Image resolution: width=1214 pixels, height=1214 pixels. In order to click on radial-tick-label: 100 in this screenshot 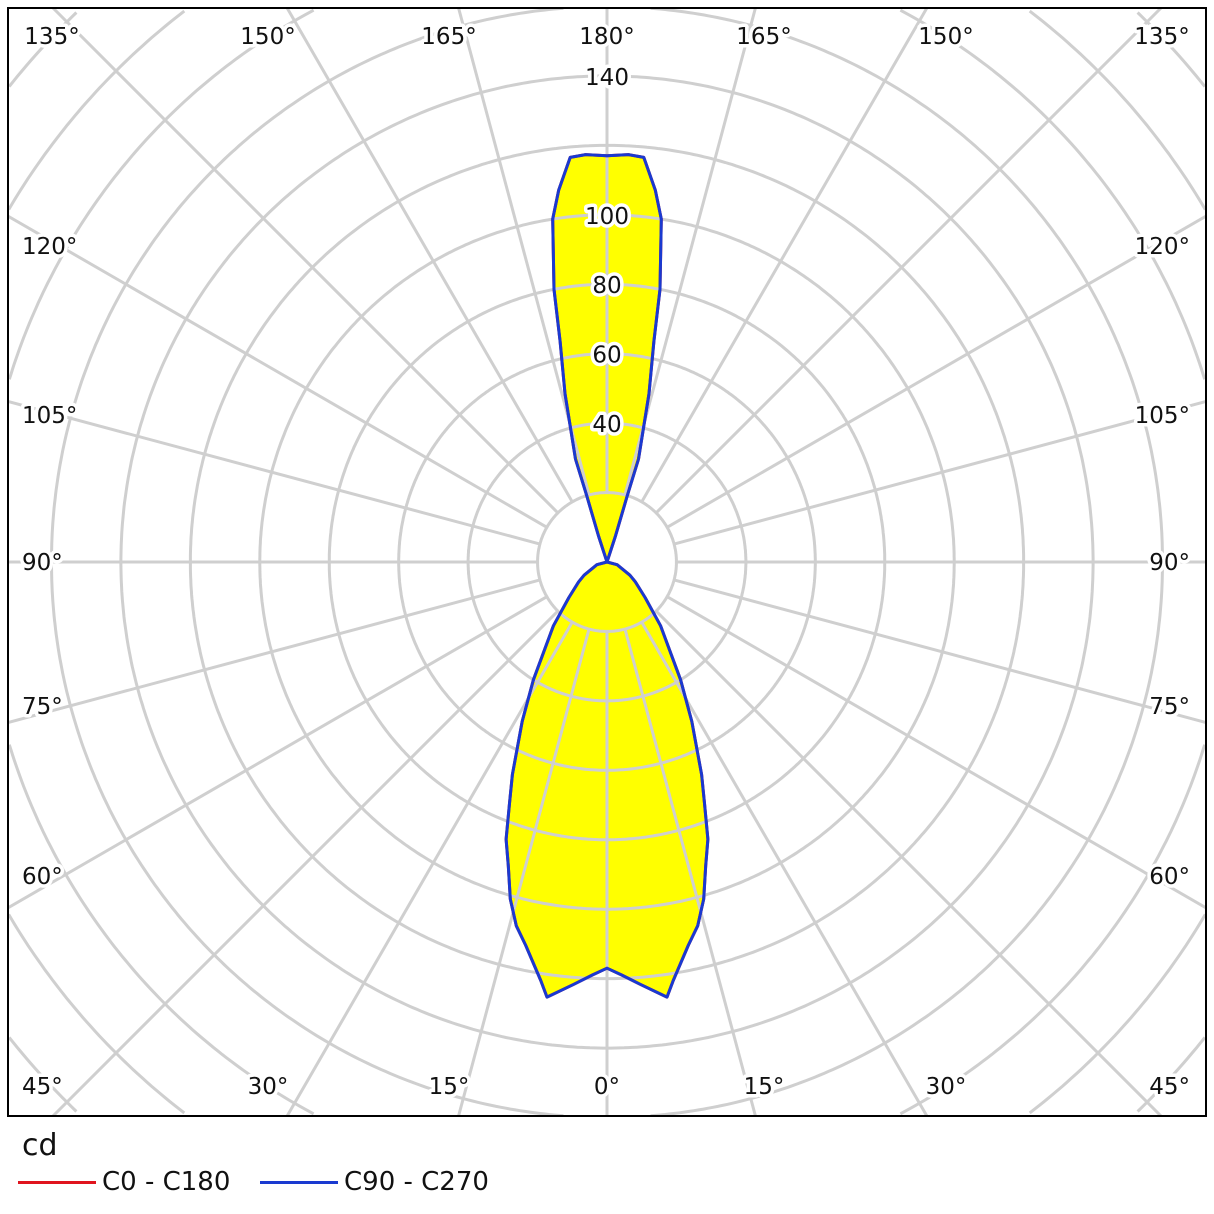, I will do `click(607, 217)`.